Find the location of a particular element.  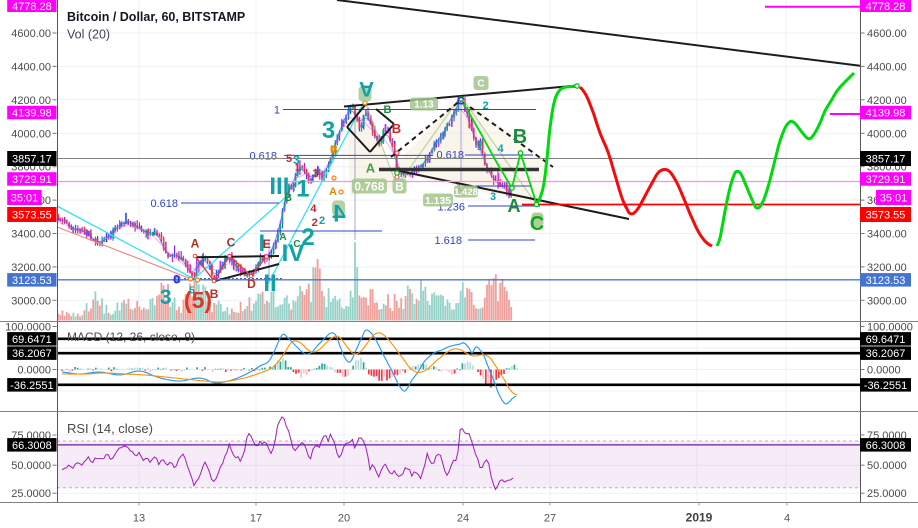

svg-text: 1.618 is located at coordinates (448, 241).